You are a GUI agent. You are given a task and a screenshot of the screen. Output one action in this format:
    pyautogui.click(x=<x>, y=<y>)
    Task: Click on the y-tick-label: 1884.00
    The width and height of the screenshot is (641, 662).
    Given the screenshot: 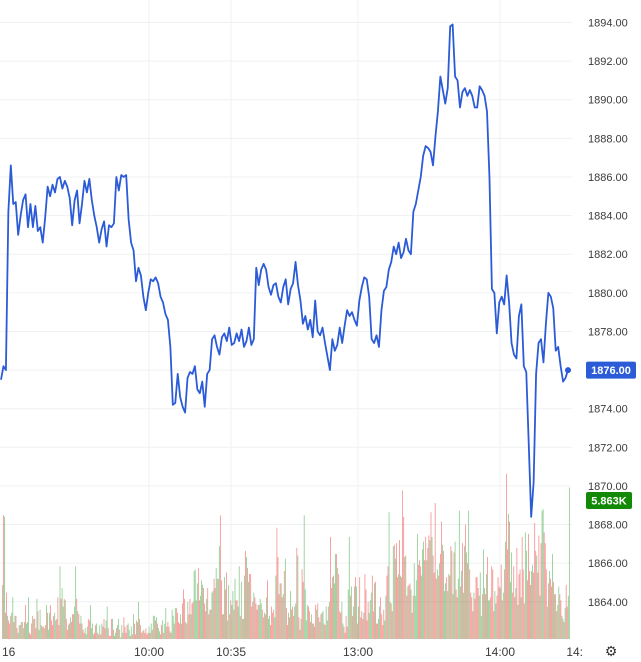 What is the action you would take?
    pyautogui.click(x=608, y=217)
    